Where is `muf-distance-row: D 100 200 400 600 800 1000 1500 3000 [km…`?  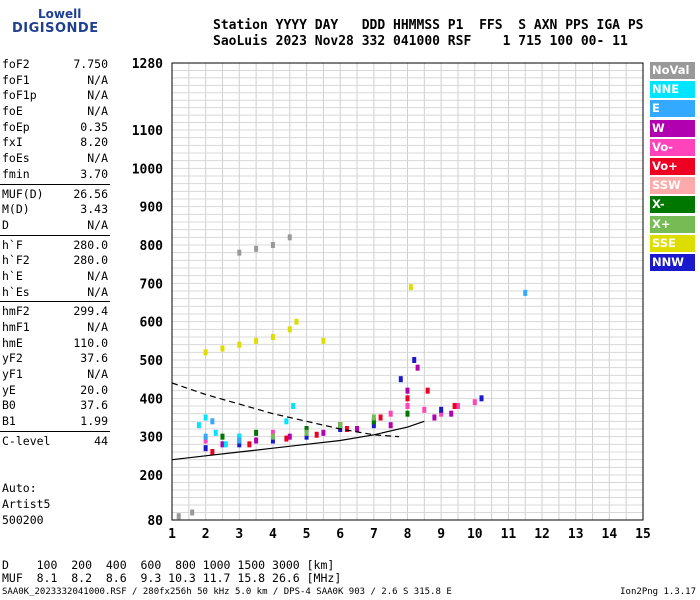 muf-distance-row: D 100 200 400 600 800 1000 1500 3000 [km… is located at coordinates (168, 565).